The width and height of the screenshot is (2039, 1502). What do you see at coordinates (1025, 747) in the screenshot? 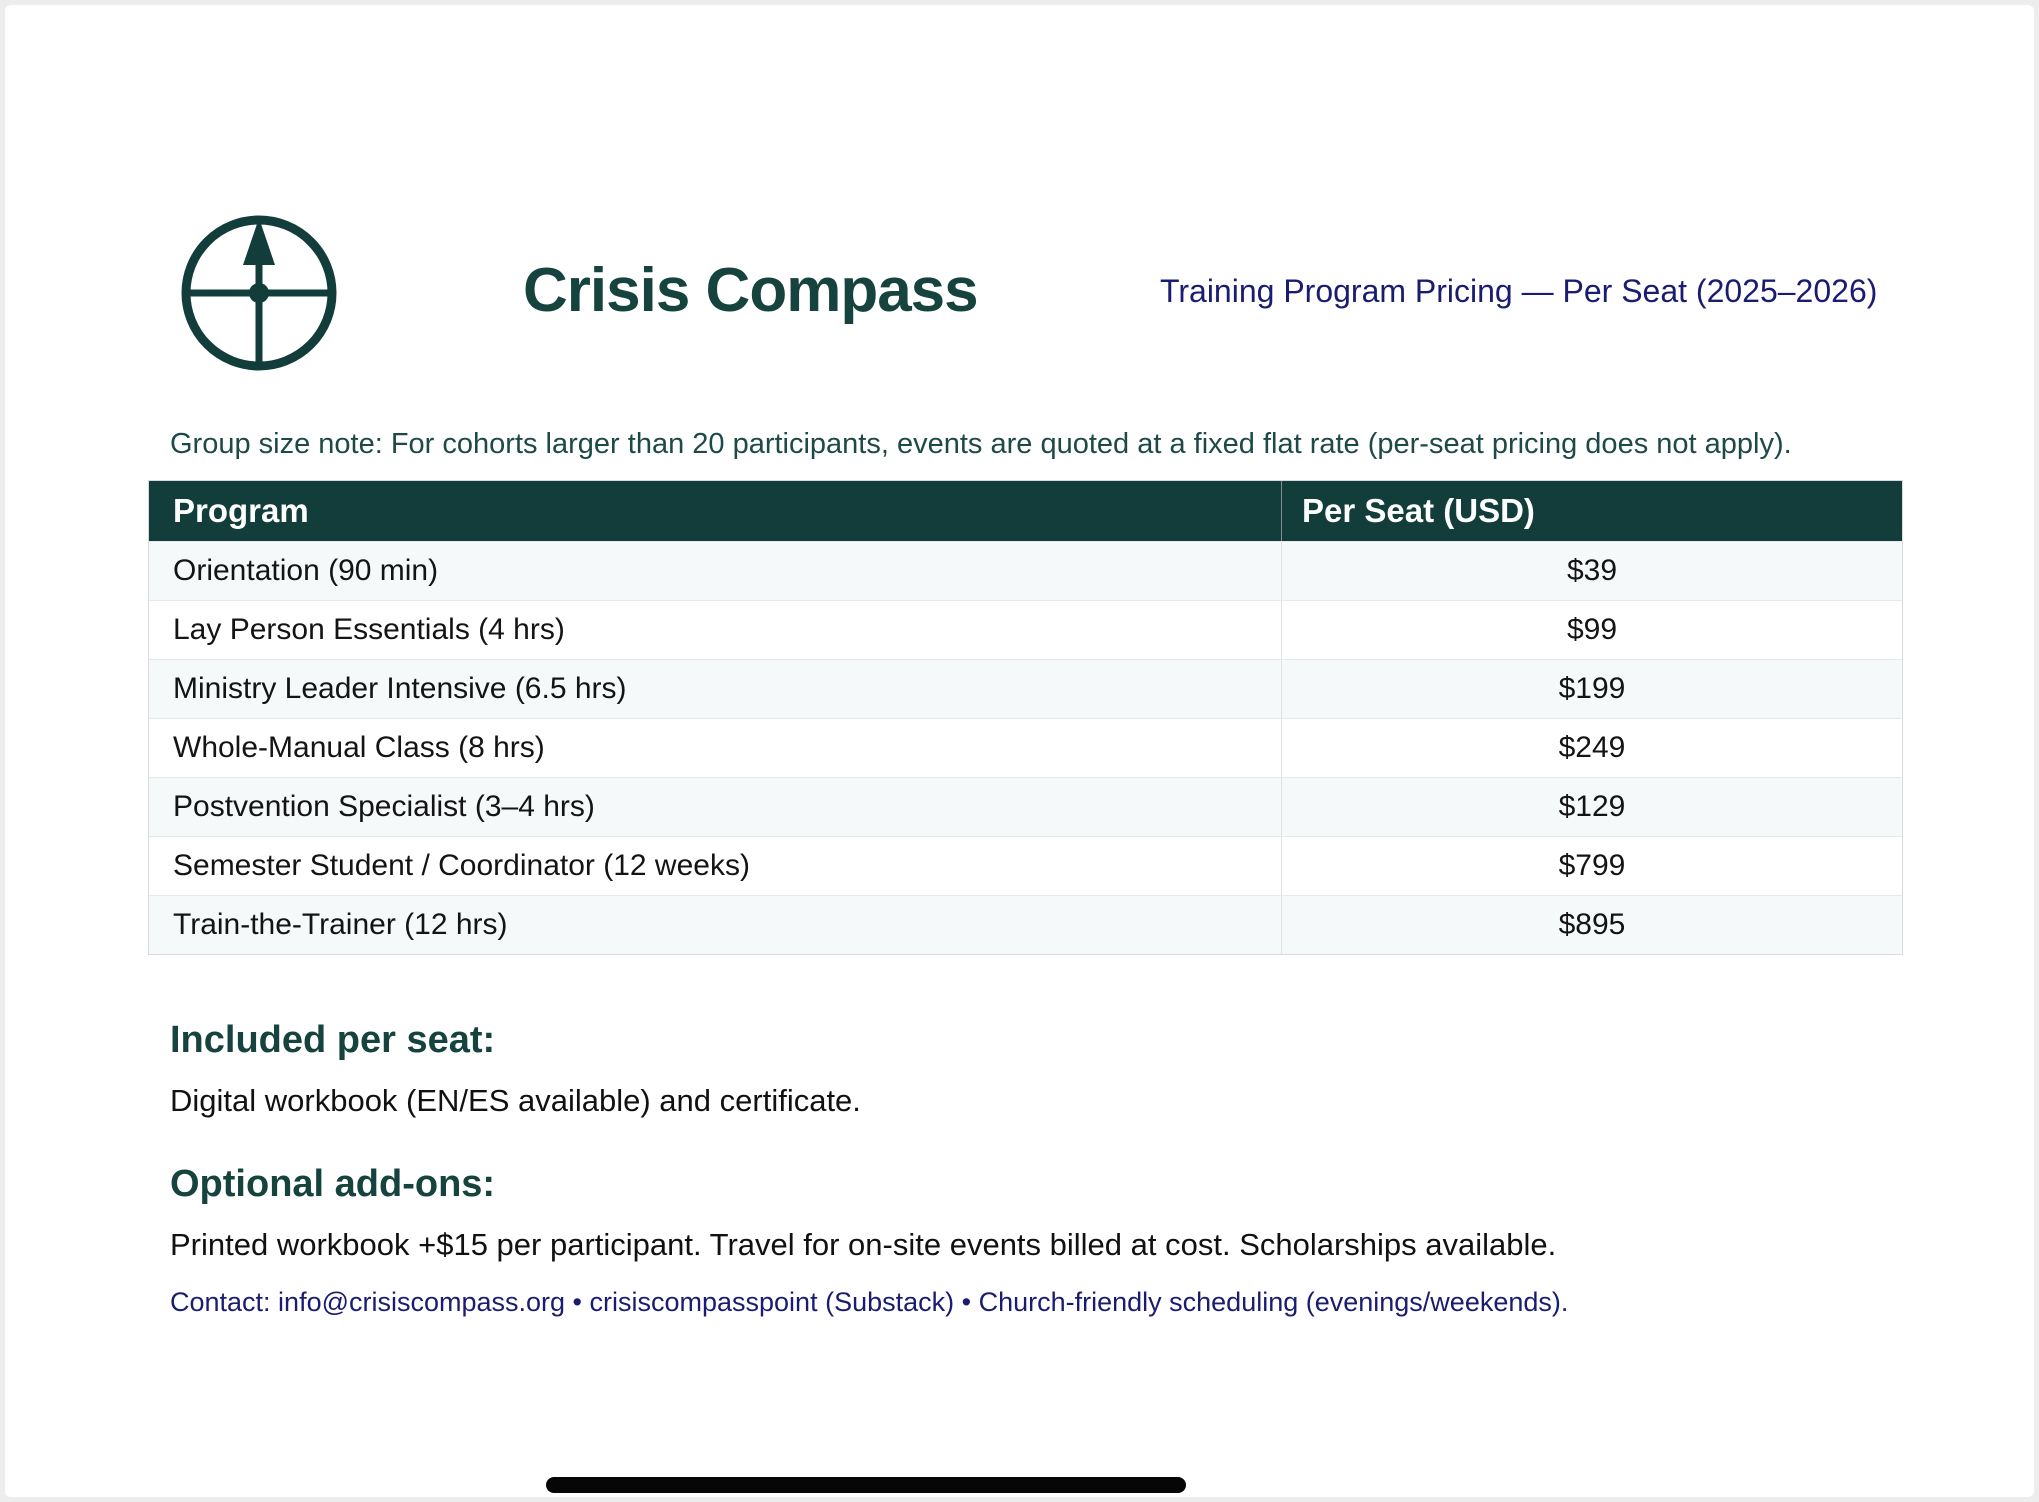
I see `table-row: Whole-Manual Class (8 hrs) $249` at bounding box center [1025, 747].